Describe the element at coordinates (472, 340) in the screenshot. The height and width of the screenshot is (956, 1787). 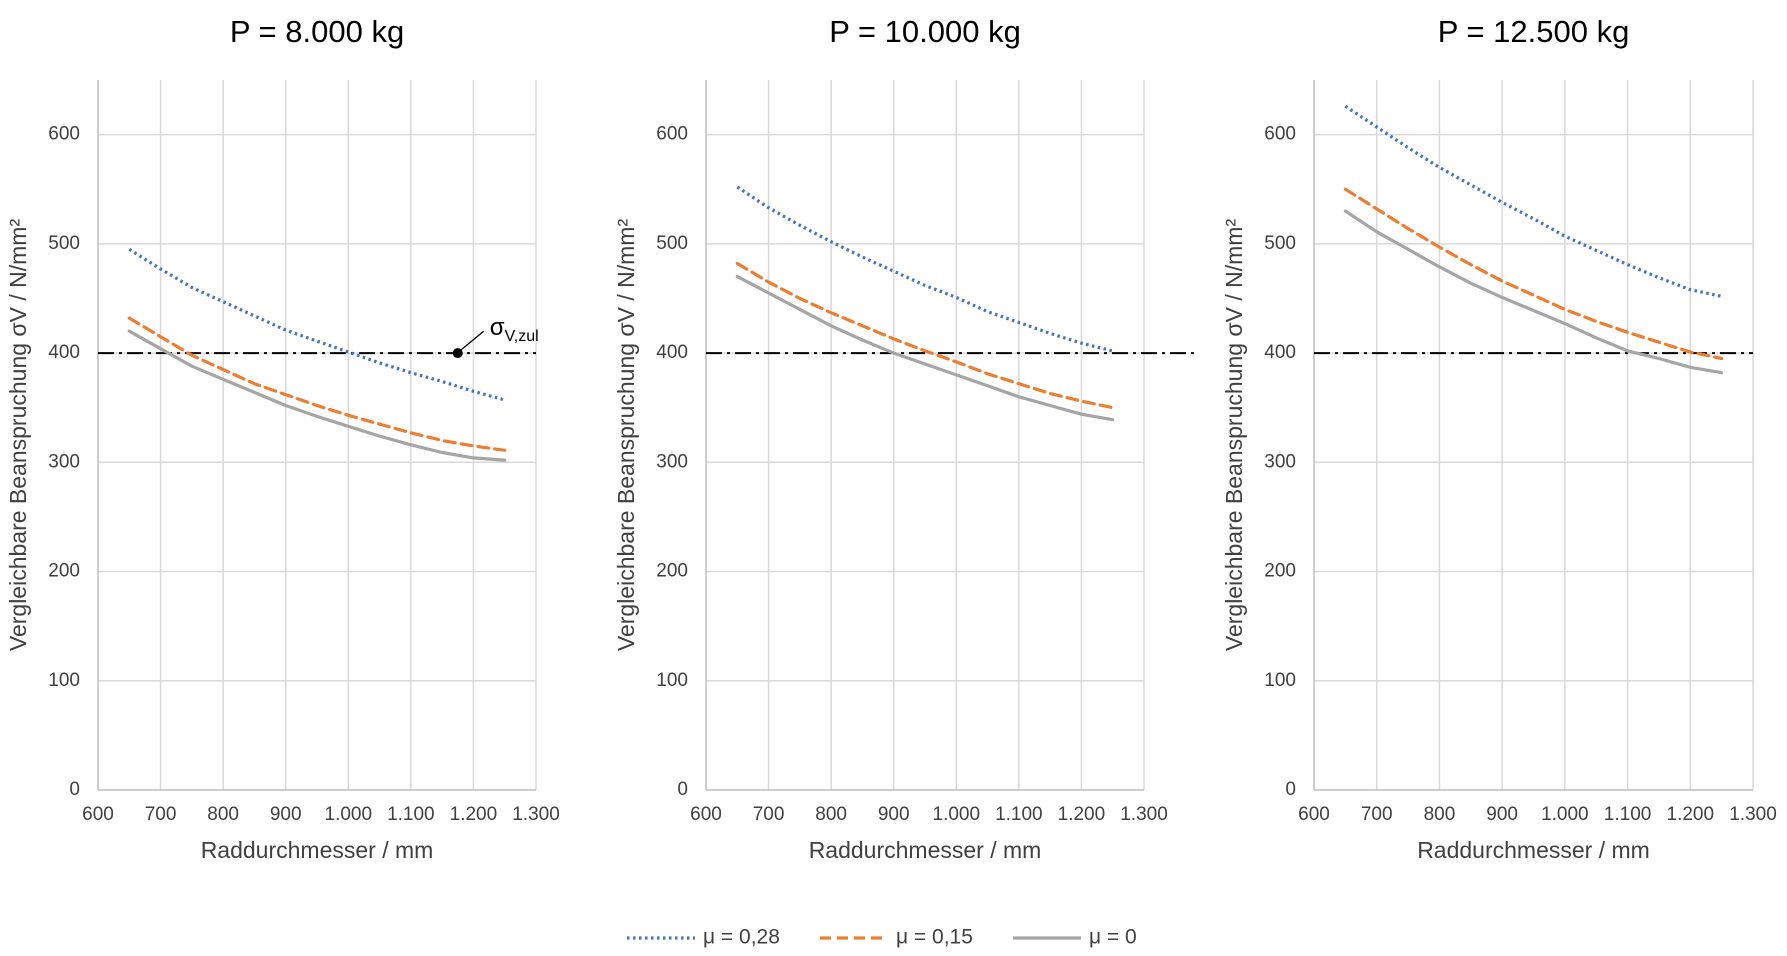
I see `annotation-leader` at that location.